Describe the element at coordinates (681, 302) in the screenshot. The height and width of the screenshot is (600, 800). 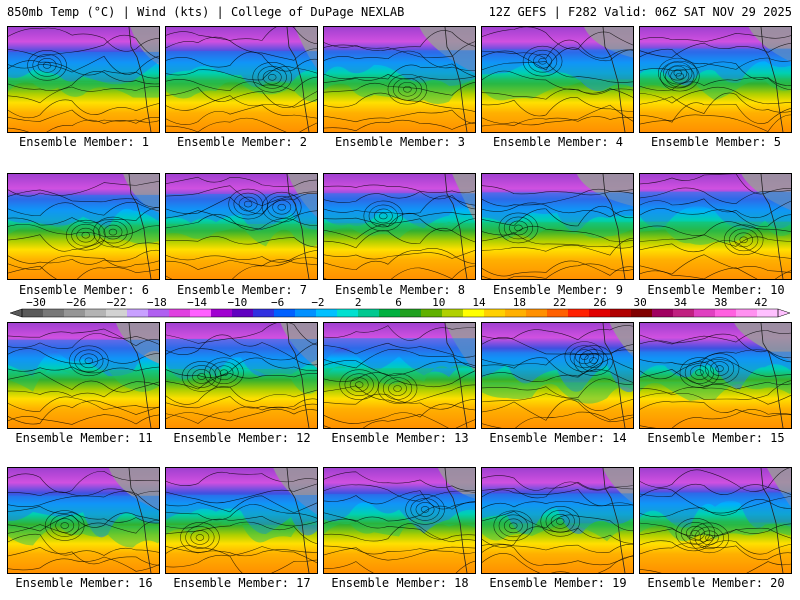
I see `colorbar-tick-label: 34` at that location.